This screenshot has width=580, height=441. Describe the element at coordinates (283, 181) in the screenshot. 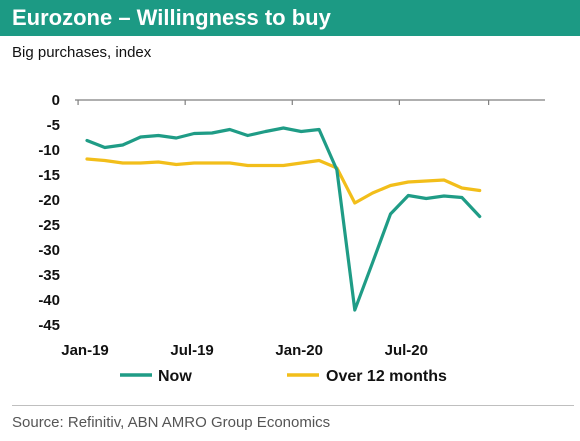

I see `series-line-over-12-months` at that location.